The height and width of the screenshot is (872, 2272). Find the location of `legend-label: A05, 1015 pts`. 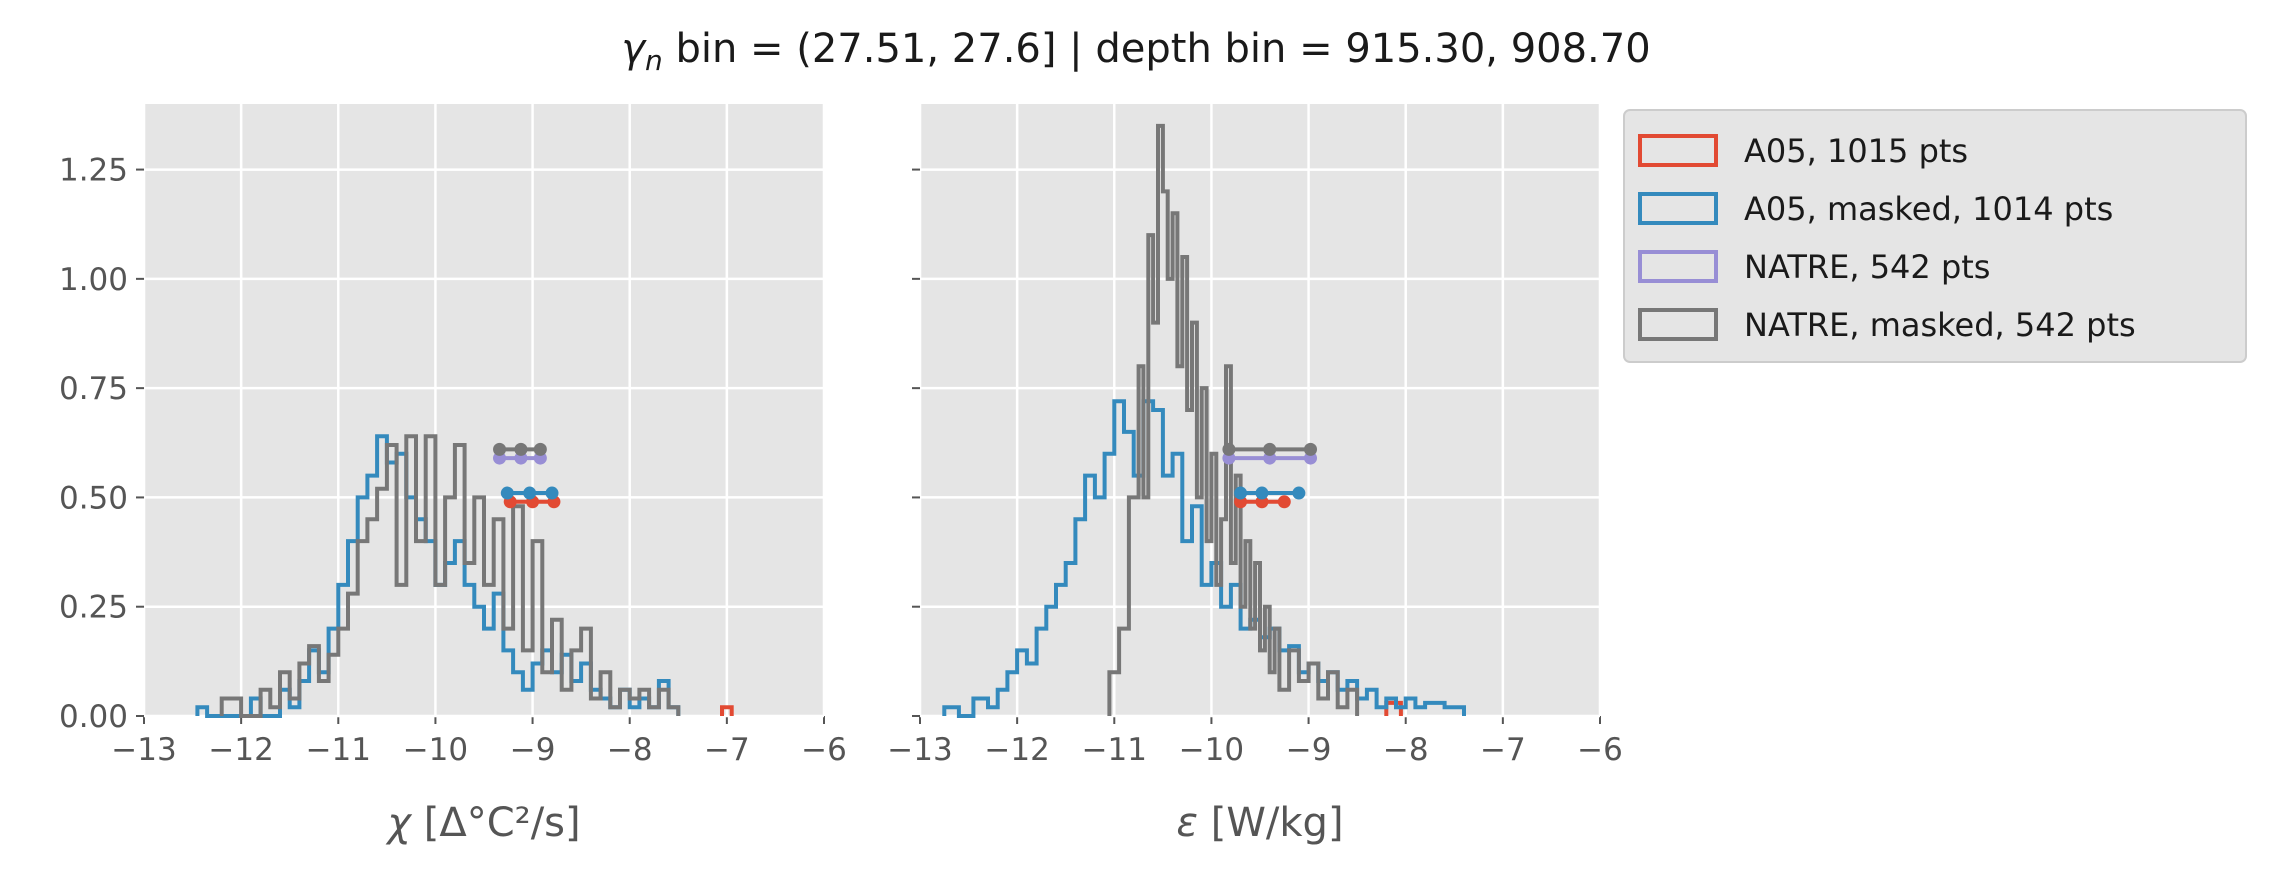

legend-label: A05, 1015 pts is located at coordinates (1856, 151).